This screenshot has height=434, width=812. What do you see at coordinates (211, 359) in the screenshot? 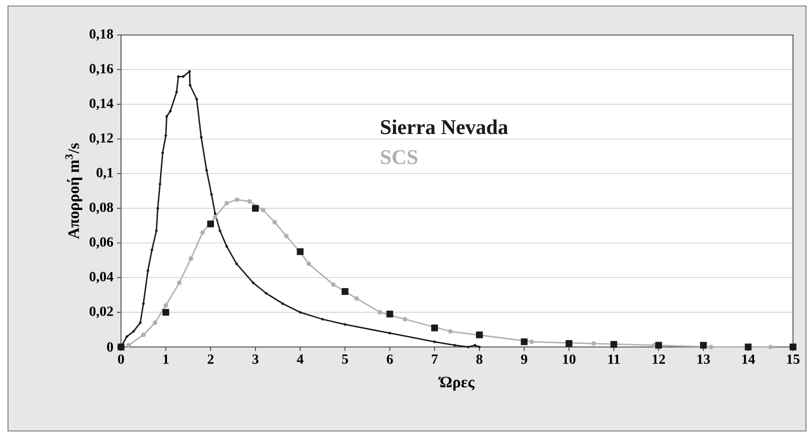
I see `x-tick-label: 2` at bounding box center [211, 359].